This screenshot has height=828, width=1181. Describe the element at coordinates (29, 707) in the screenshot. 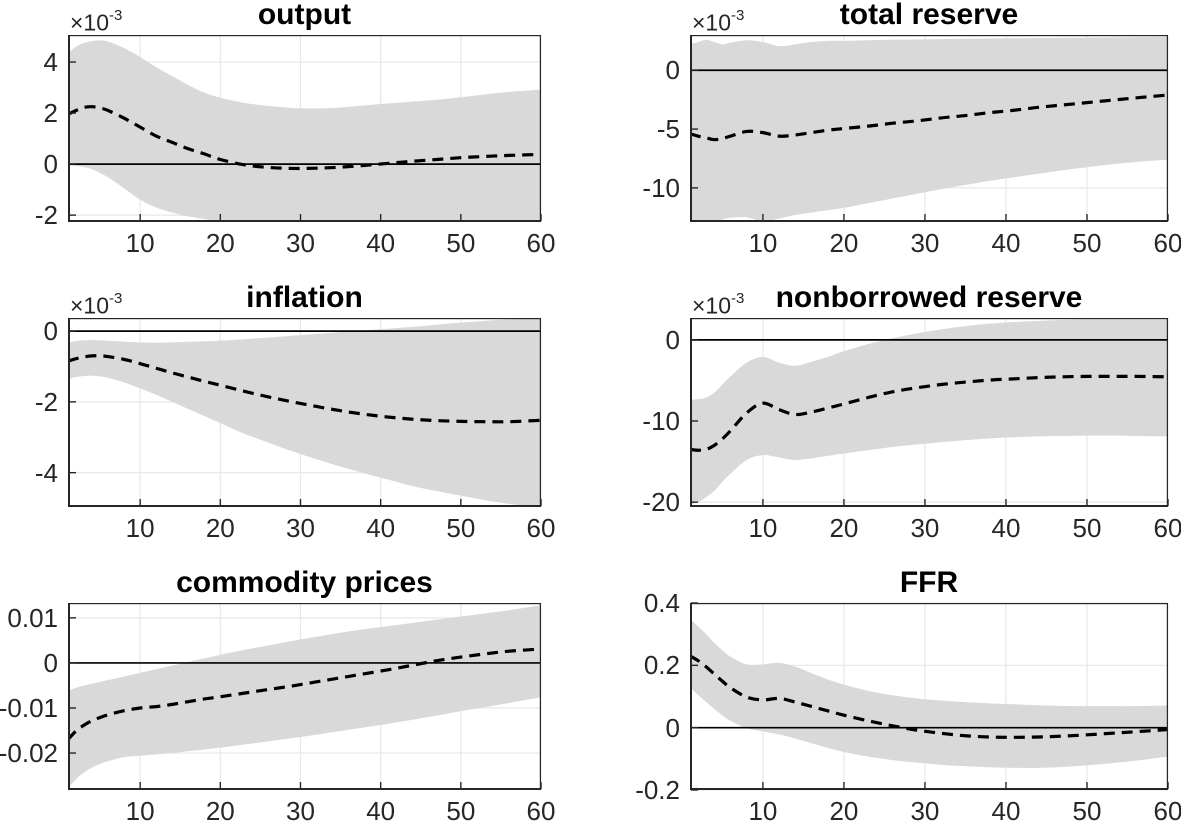

I see `y-tick-label: -0.01` at that location.